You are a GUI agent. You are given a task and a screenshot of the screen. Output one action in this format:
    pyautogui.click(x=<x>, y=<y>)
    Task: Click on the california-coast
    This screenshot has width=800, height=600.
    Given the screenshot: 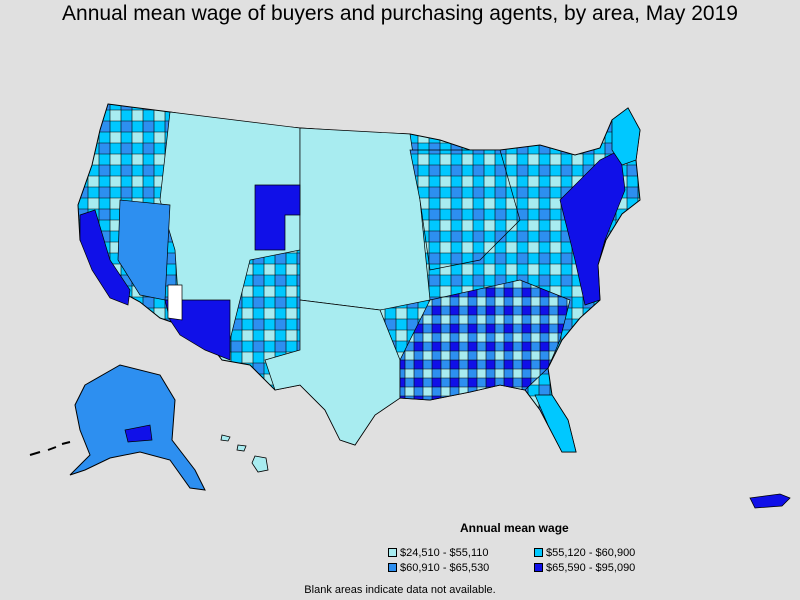 What is the action you would take?
    pyautogui.click(x=105, y=257)
    